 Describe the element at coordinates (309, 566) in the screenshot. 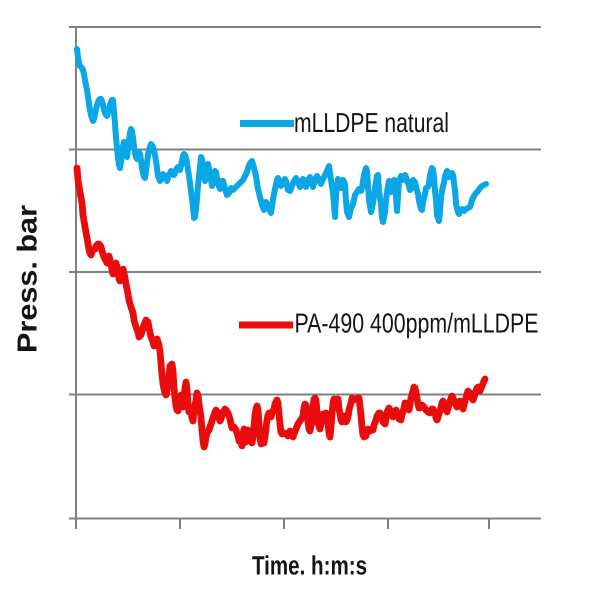

I see `svg-text: Time. h:m:s` at that location.